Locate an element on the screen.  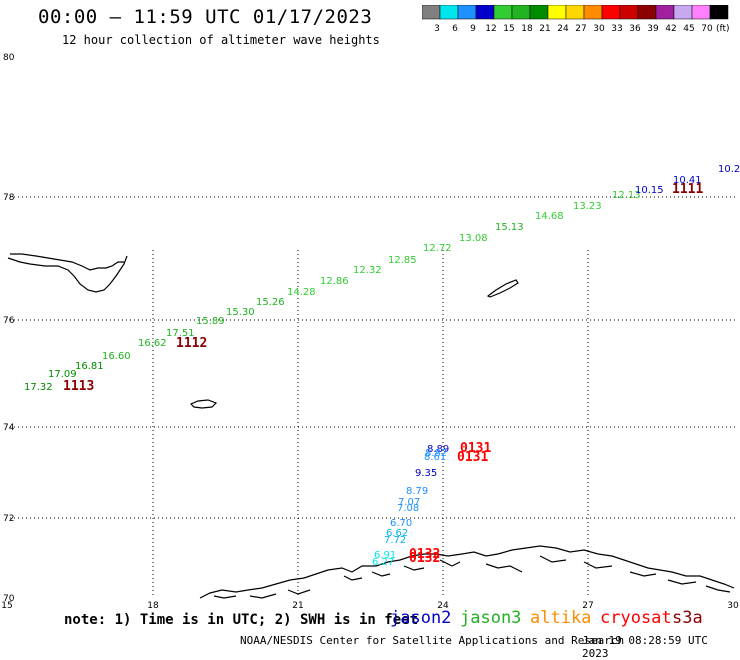
colorbar-tick-label: 15 is located at coordinates (508, 29).